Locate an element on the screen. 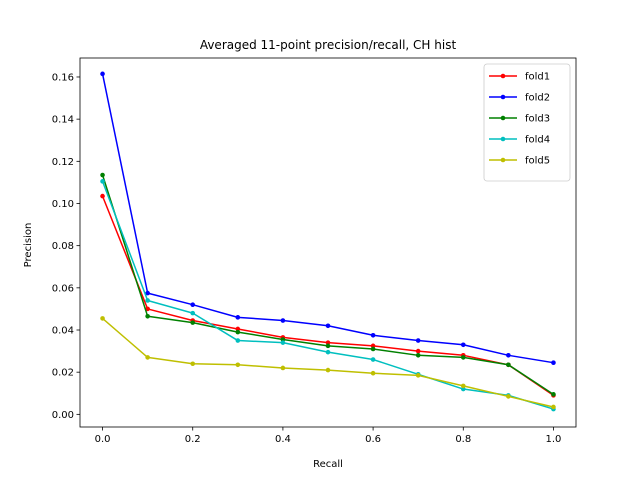  legend-marker-fold2 is located at coordinates (503, 97).